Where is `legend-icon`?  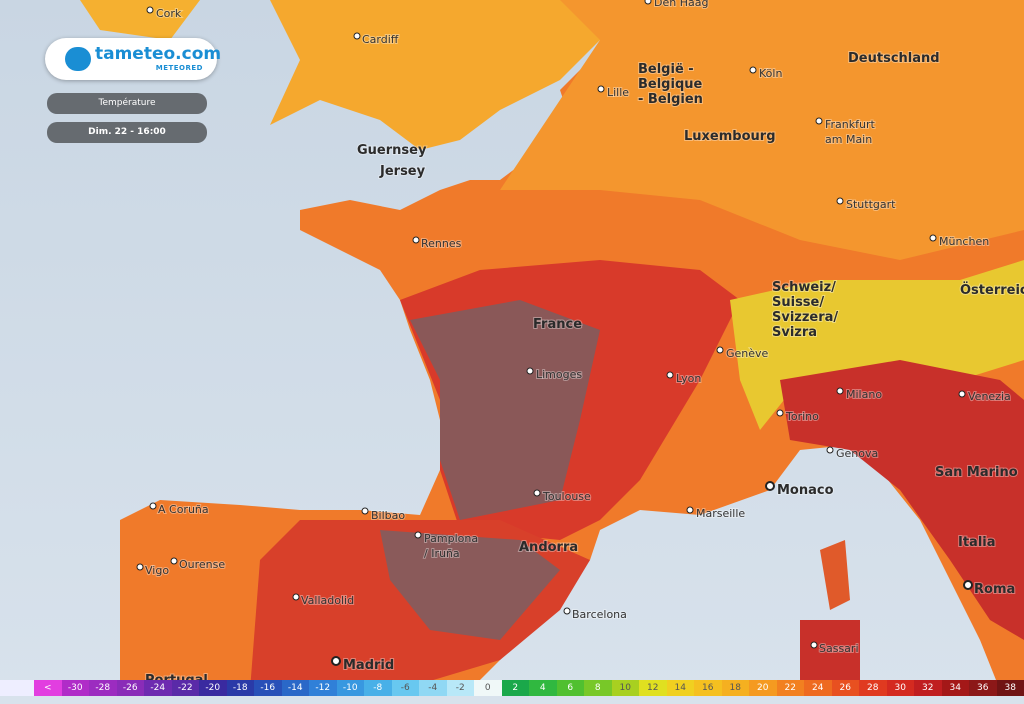 legend-icon is located at coordinates (17, 688).